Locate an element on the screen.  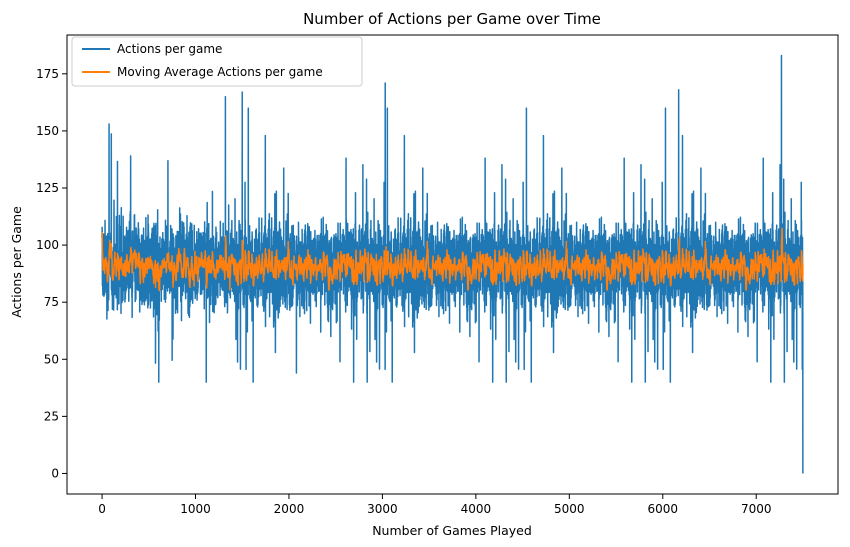
x-tick-label: 2000 is located at coordinates (289, 509).